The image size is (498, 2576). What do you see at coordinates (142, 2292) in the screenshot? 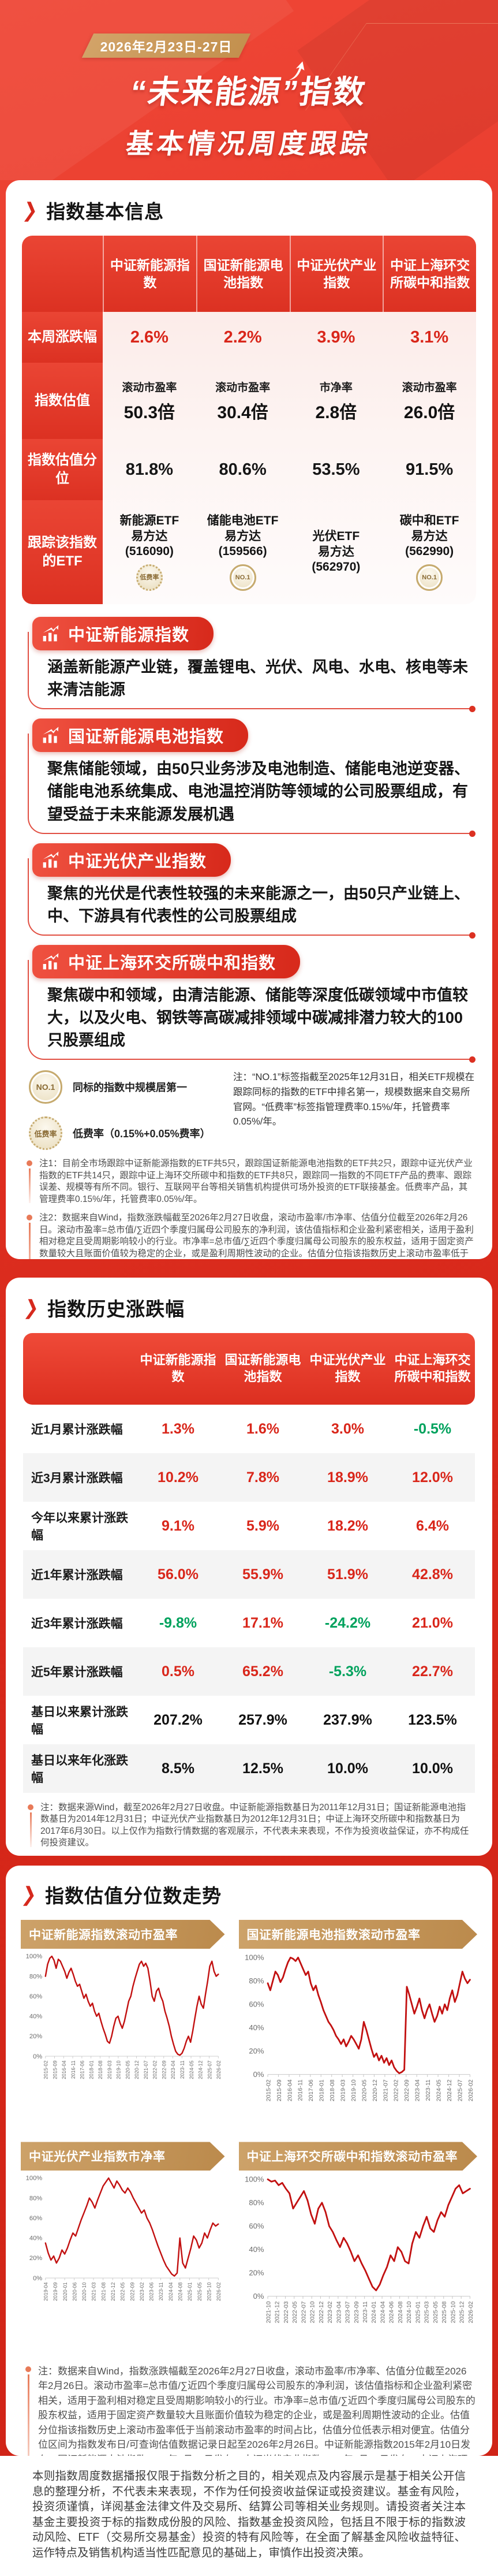
I see `svg-text: 2023-02` at bounding box center [142, 2292].